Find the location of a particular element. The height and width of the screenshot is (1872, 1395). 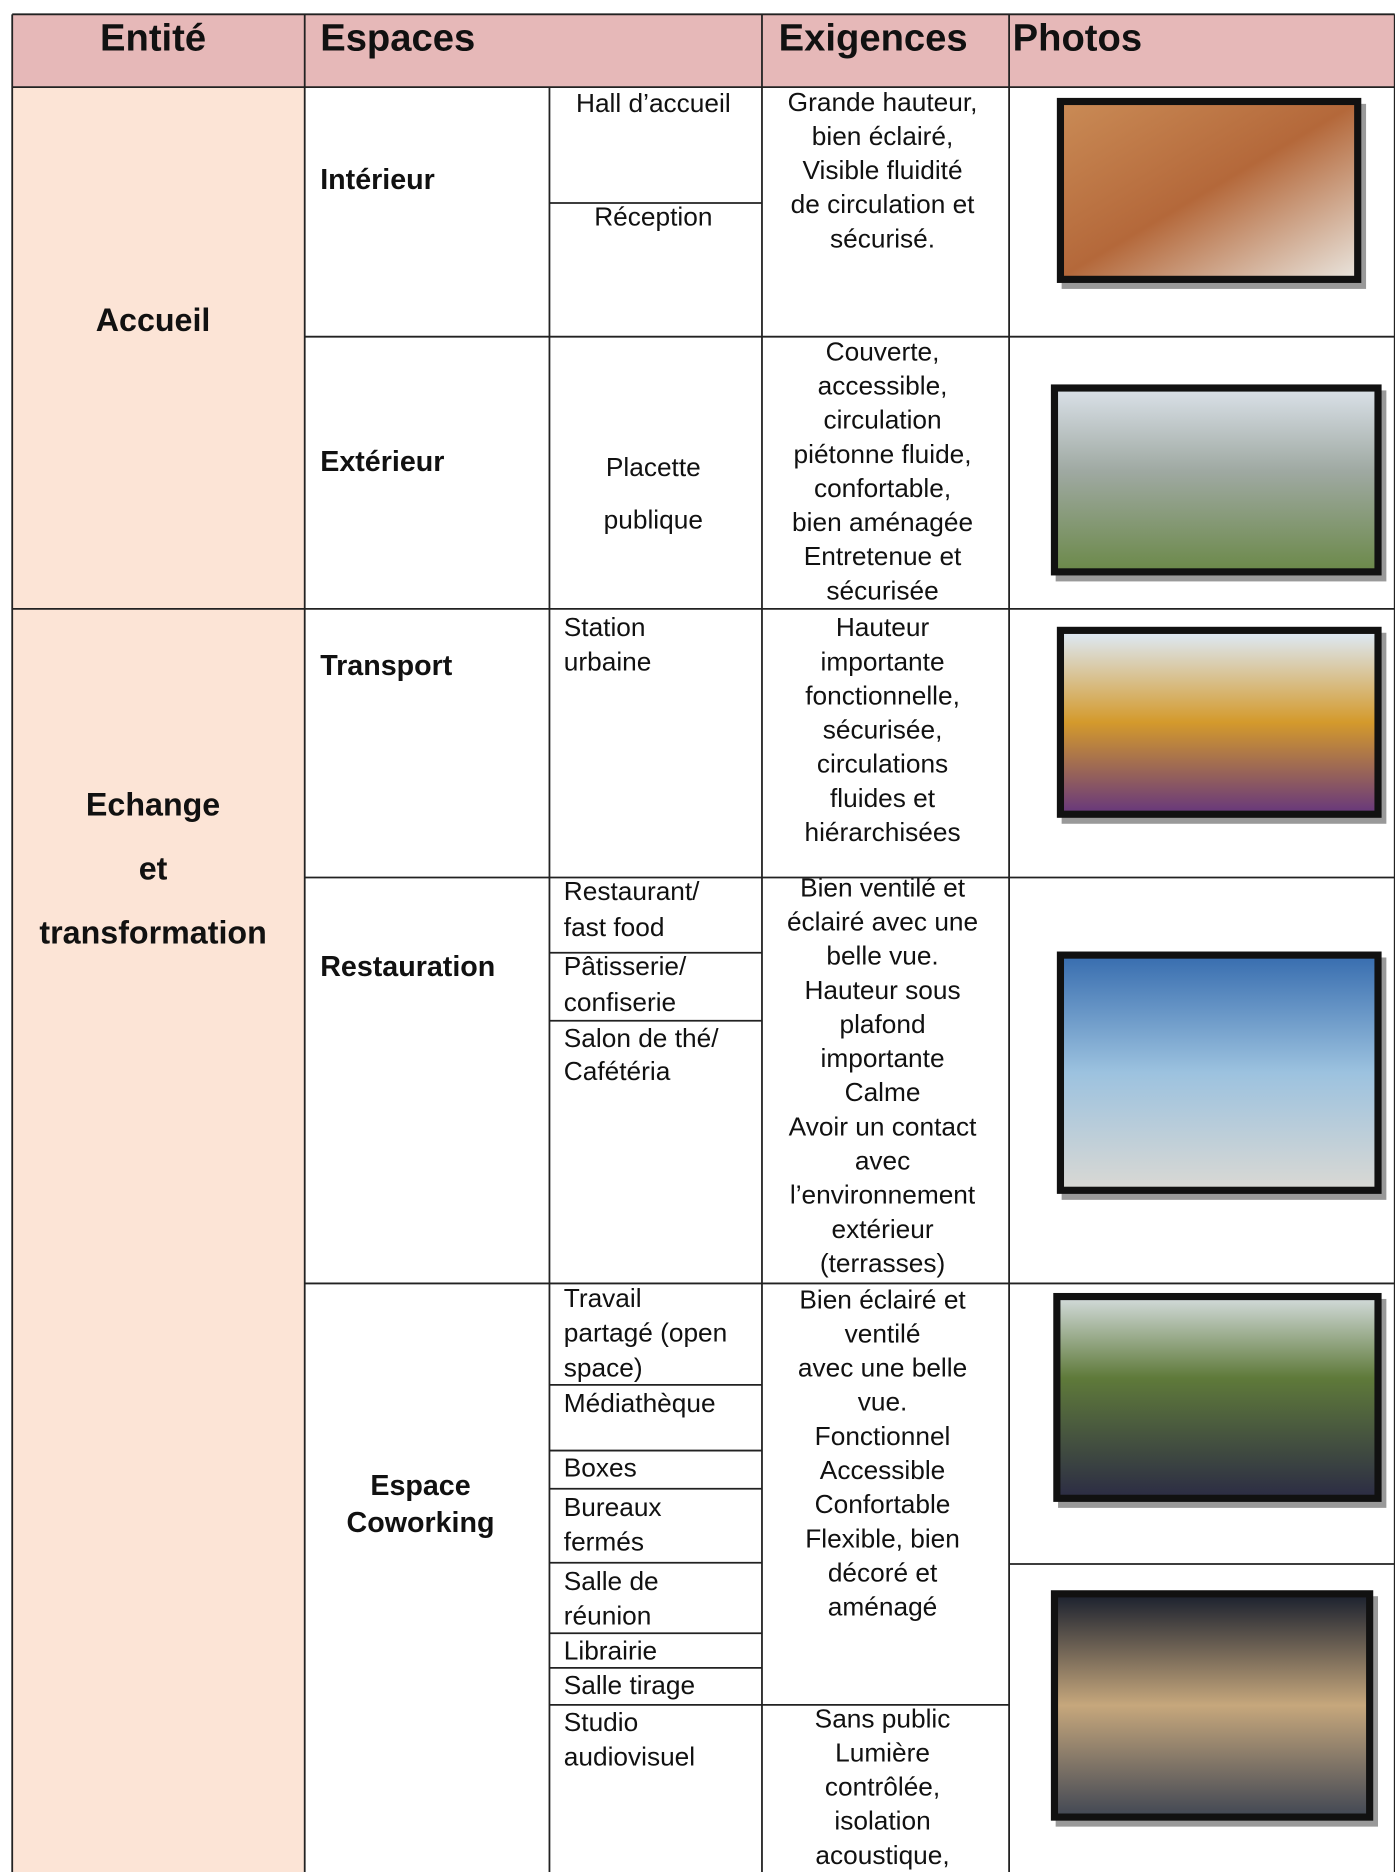

subspace: partagé (open is located at coordinates (645, 1333).